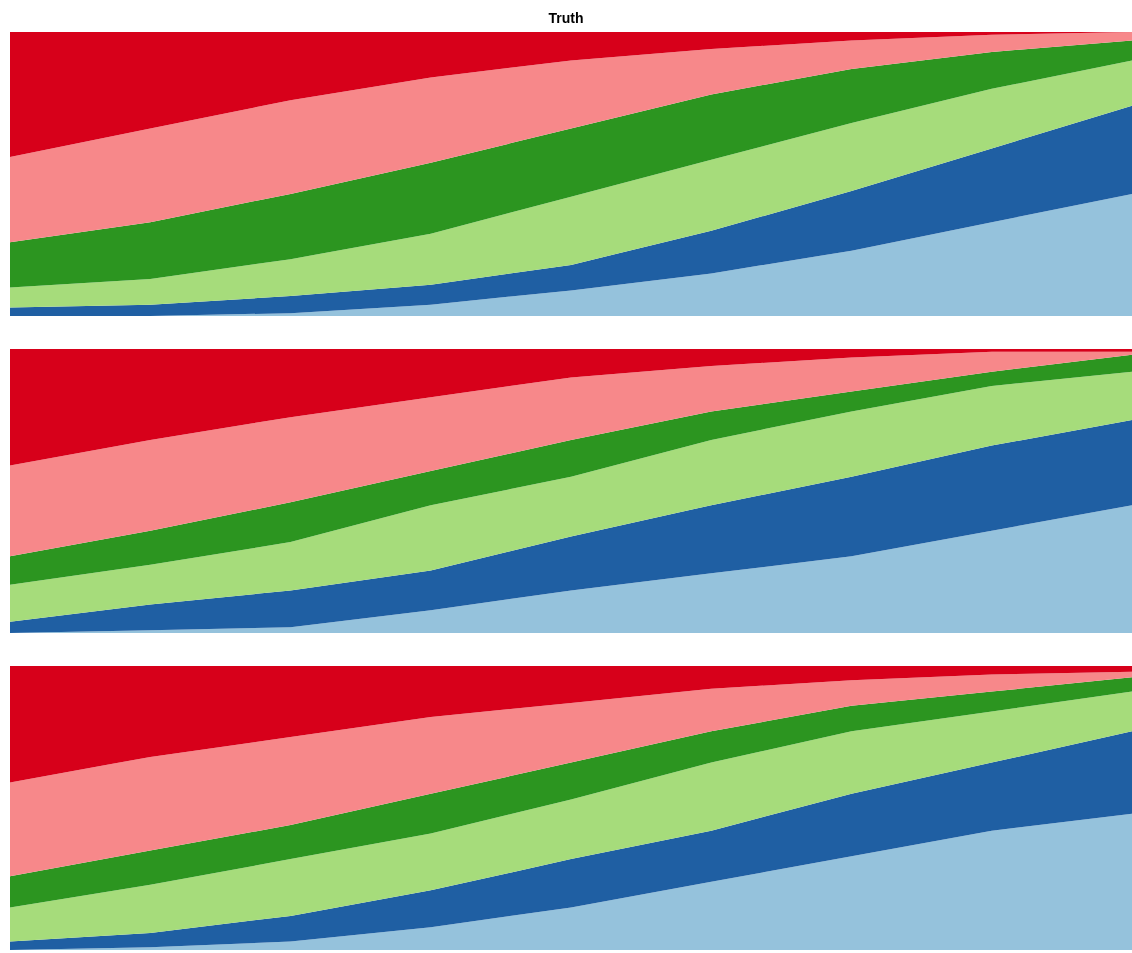 The height and width of the screenshot is (953, 1132). What do you see at coordinates (566, 18) in the screenshot?
I see `chart-title: Truth` at bounding box center [566, 18].